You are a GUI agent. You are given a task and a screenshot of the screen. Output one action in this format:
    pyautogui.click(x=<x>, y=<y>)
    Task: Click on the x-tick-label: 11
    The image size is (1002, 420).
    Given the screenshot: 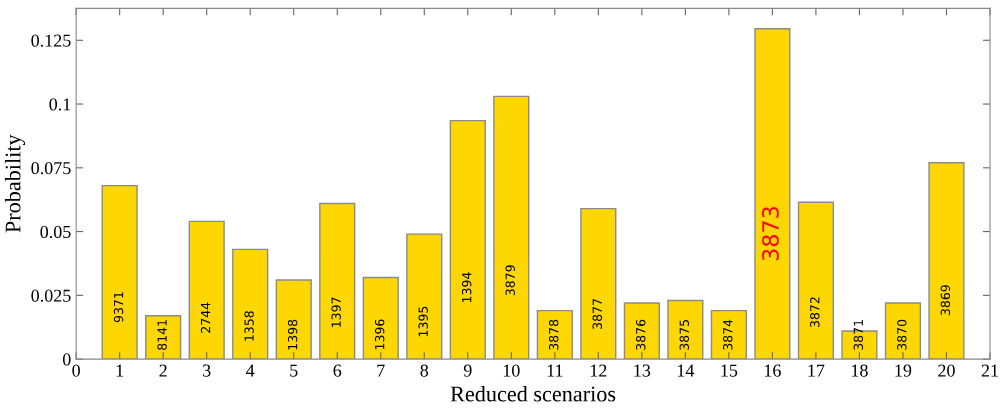 What is the action you would take?
    pyautogui.click(x=555, y=370)
    